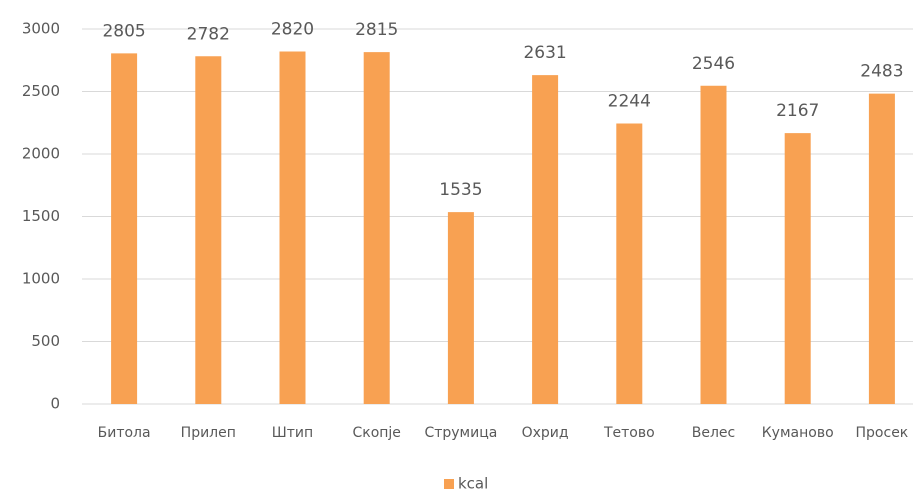 Image resolution: width=913 pixels, height=492 pixels. What do you see at coordinates (629, 102) in the screenshot?
I see `data-label: 2244` at bounding box center [629, 102].